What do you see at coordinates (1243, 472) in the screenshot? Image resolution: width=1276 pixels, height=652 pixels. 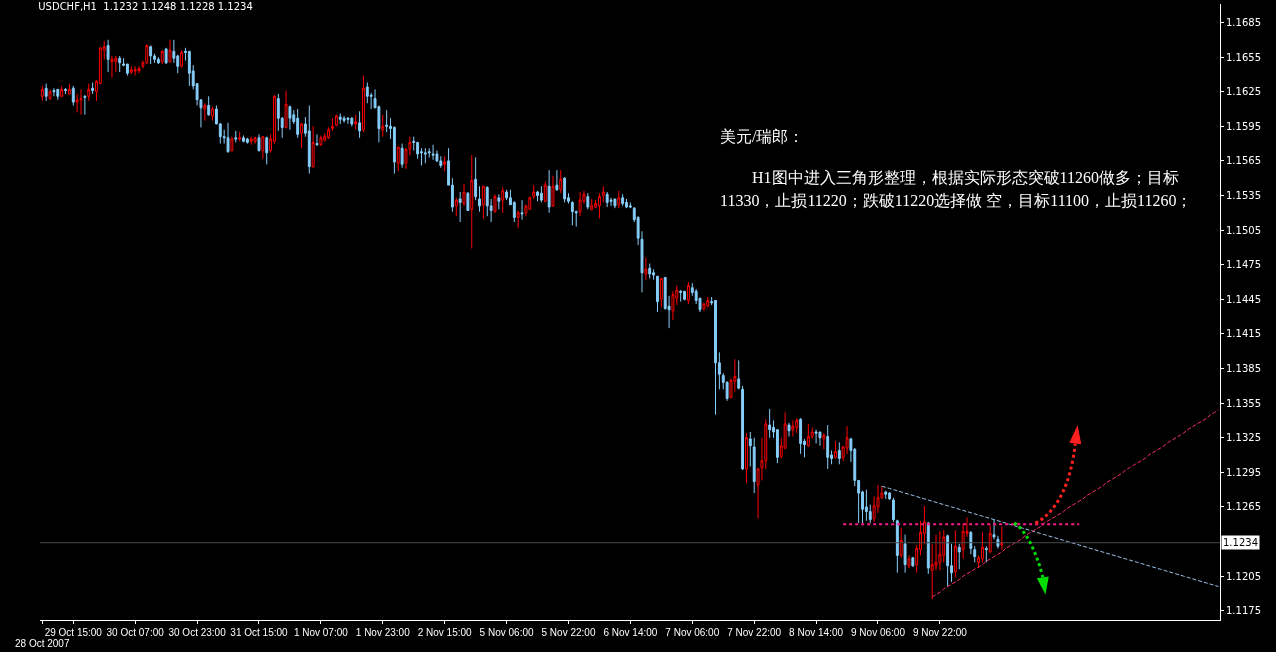 I see `y-tick-label: 1.1295` at bounding box center [1243, 472].